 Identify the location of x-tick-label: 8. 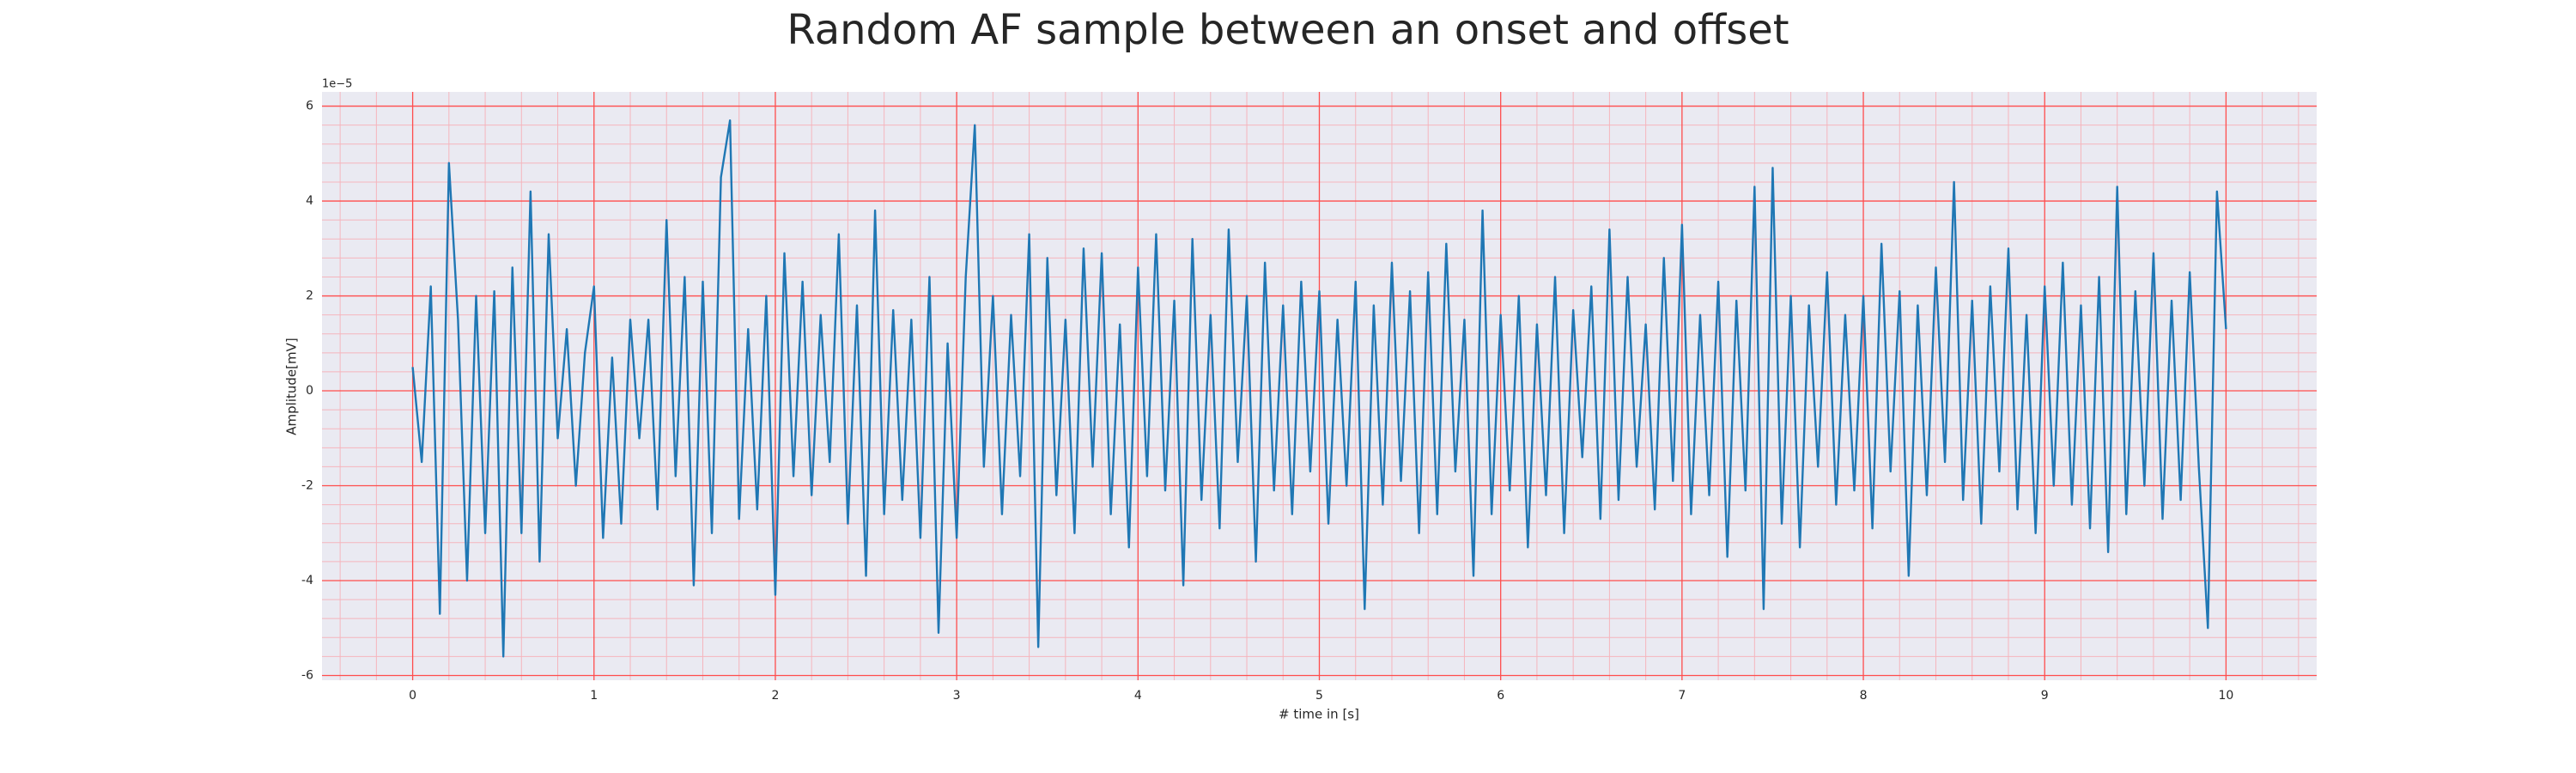
(1864, 696).